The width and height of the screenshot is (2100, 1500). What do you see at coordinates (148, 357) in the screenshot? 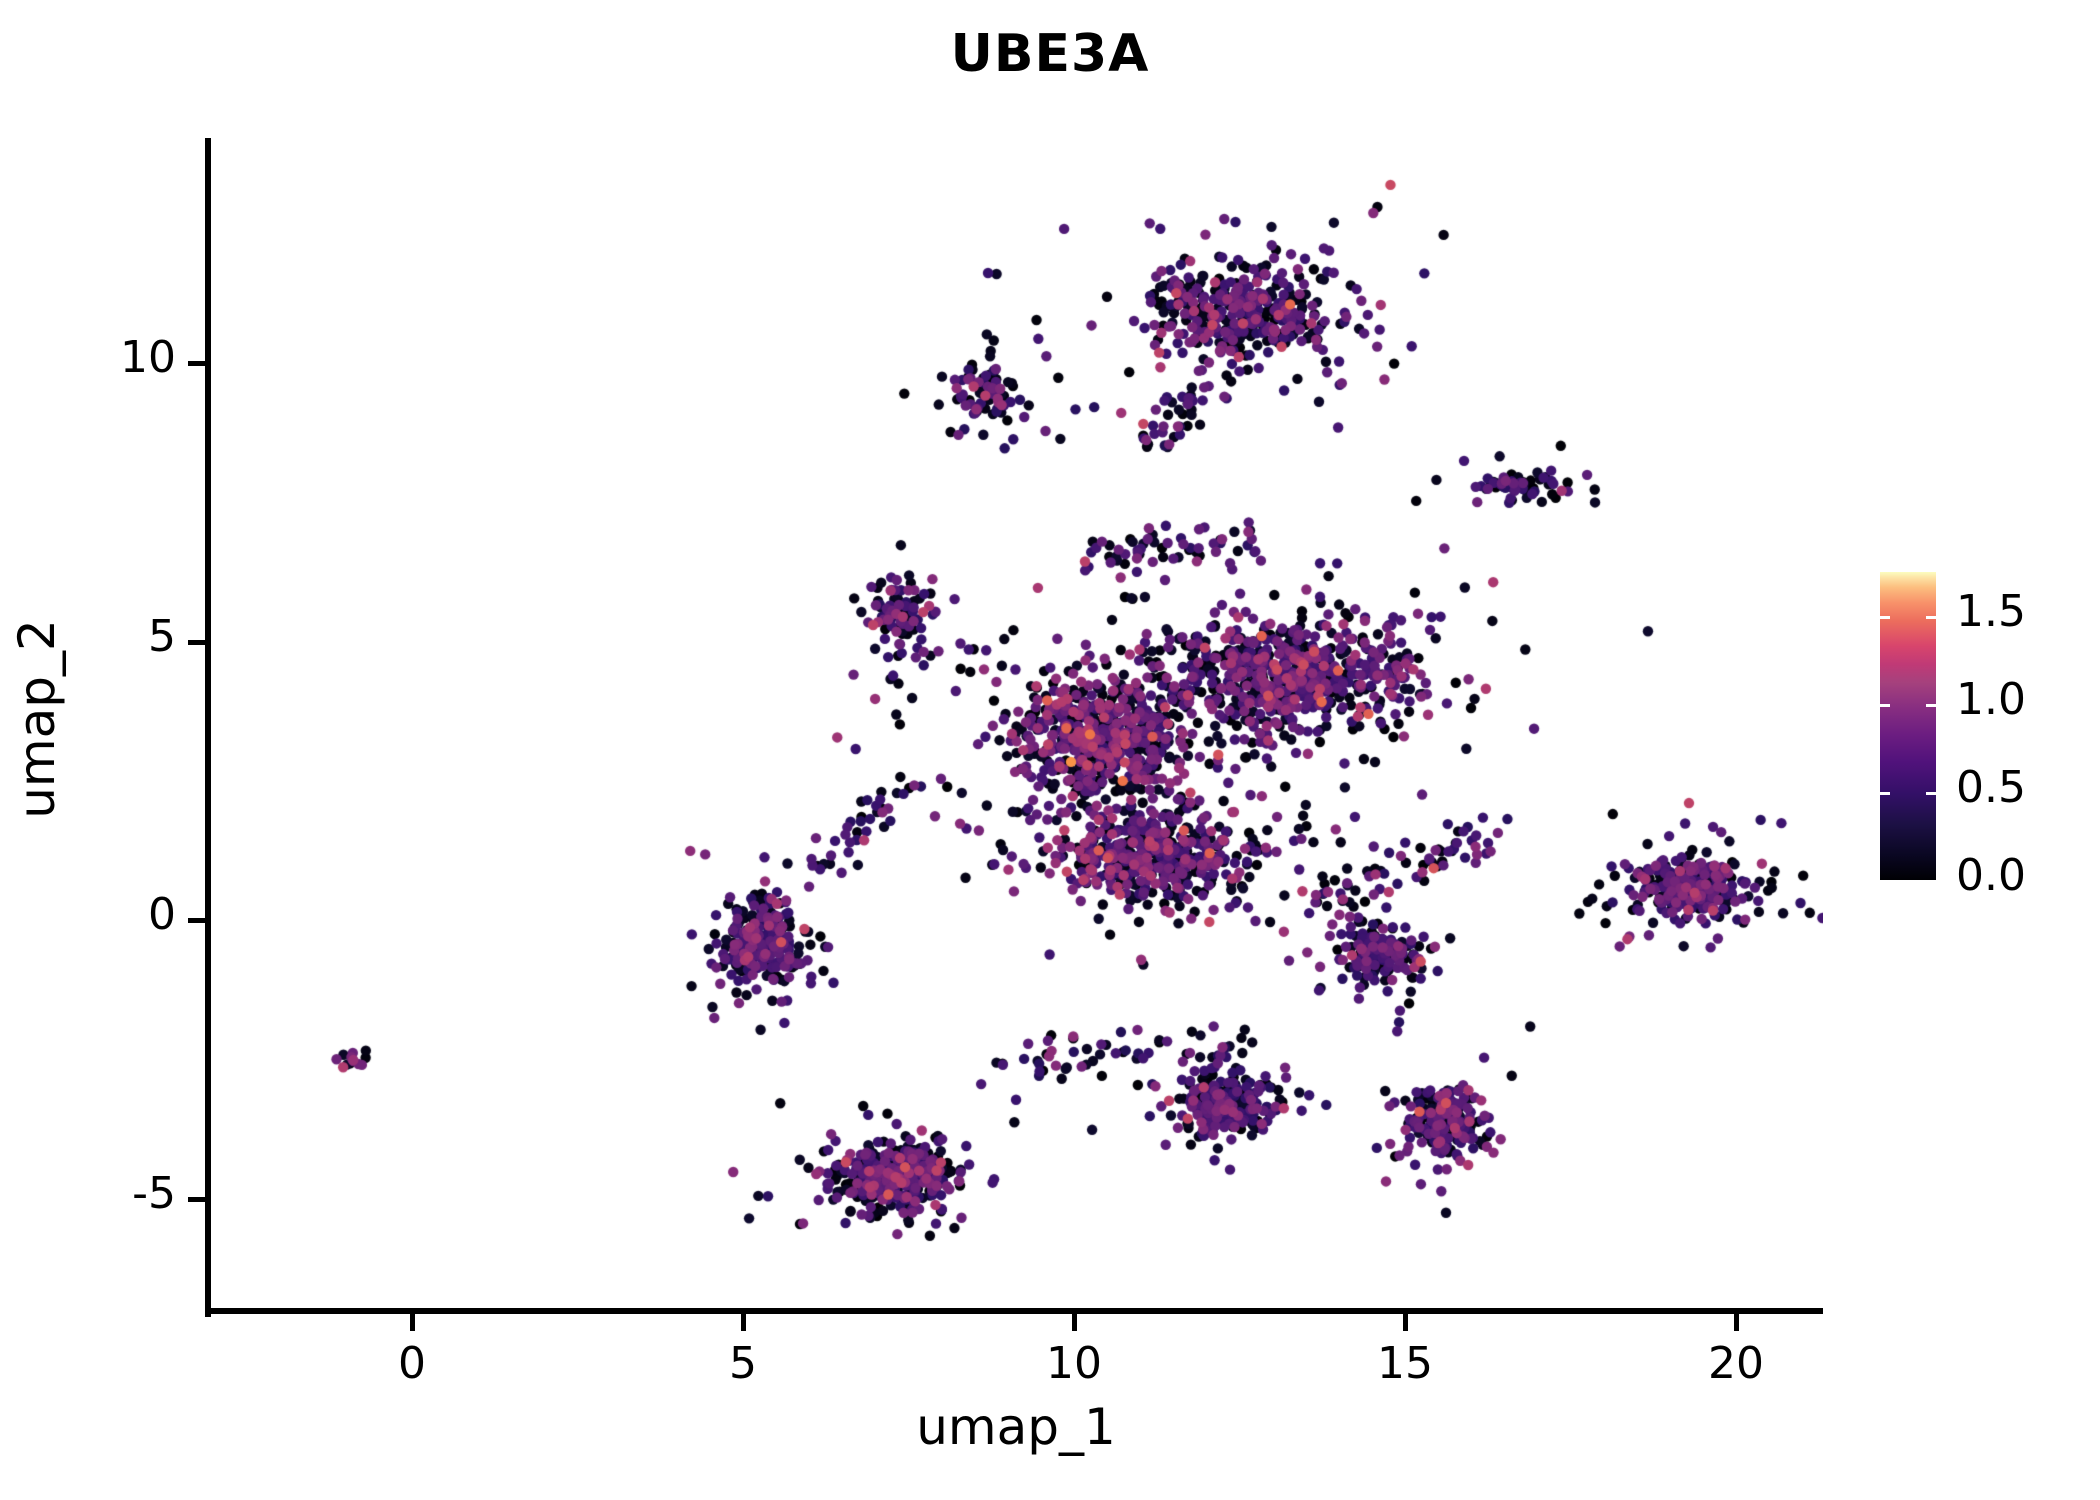
I see `y-tick-label: 10` at bounding box center [148, 357].